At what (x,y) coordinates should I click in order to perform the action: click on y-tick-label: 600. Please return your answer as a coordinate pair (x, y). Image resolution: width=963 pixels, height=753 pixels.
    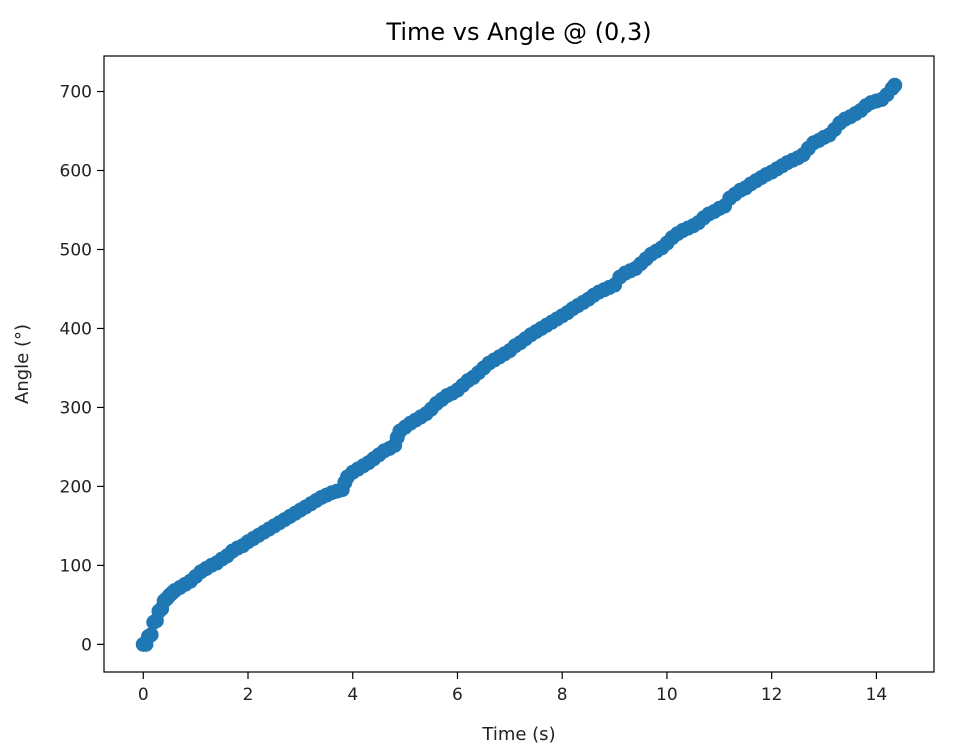
    Looking at the image, I should click on (76, 172).